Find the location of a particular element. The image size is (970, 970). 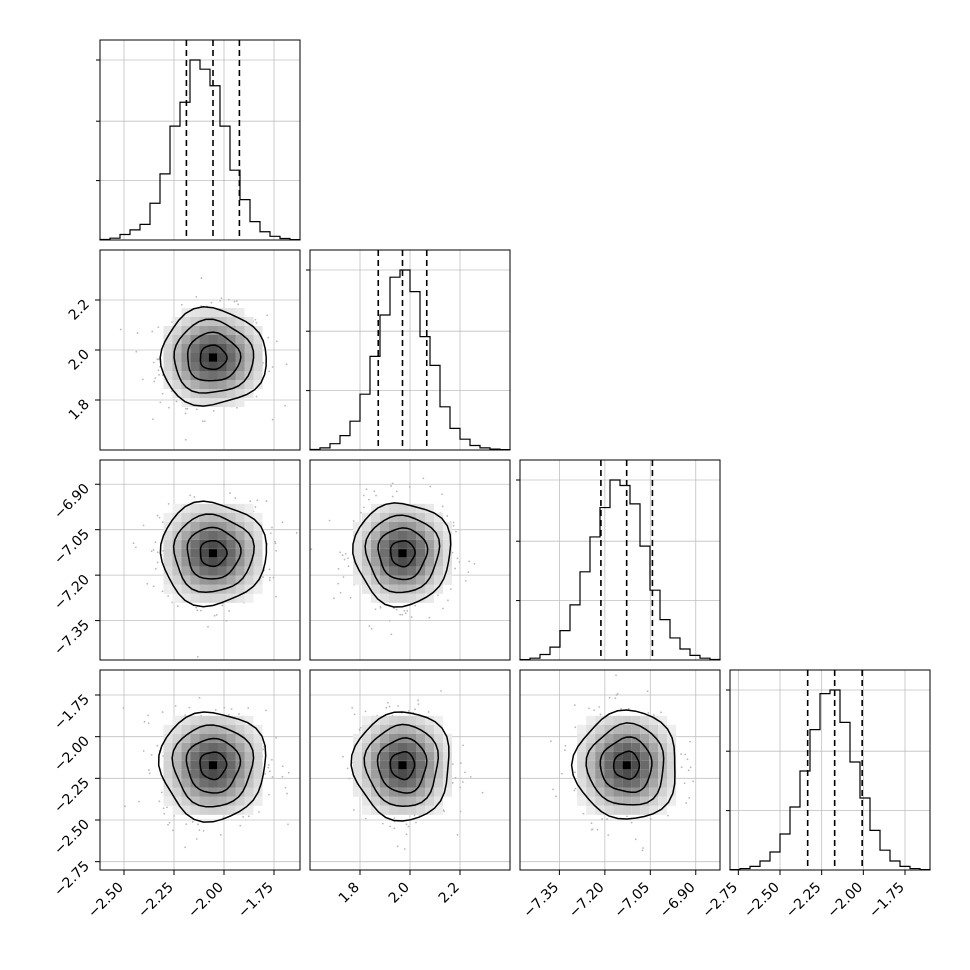

contour-1σ is located at coordinates (213, 765).